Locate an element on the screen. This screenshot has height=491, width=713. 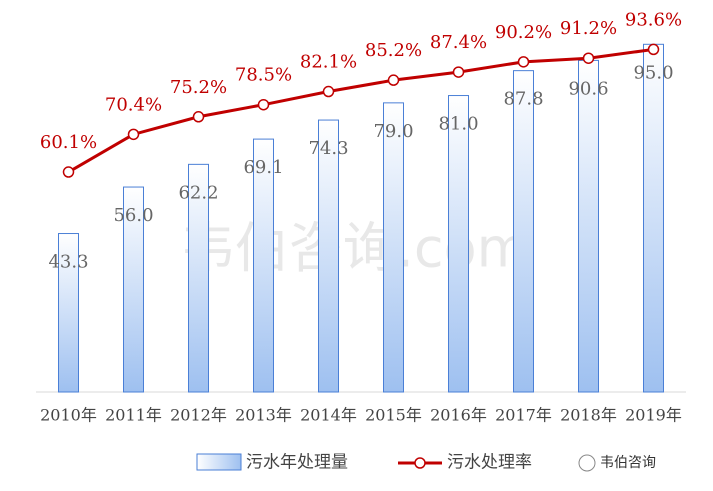
line-value-label: 60.1% is located at coordinates (68, 142).